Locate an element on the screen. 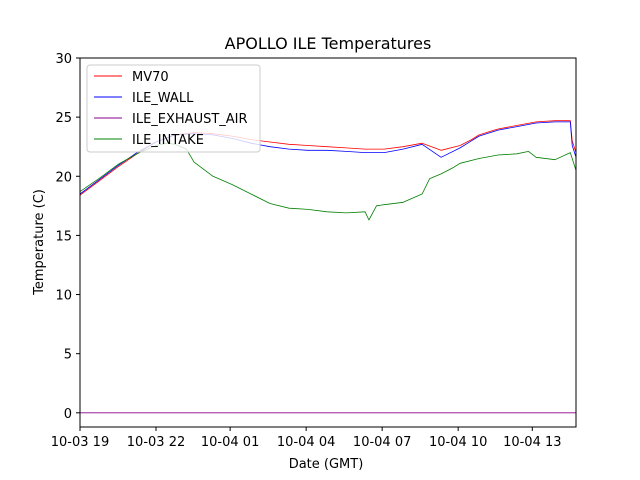 This screenshot has height=480, width=640. x-tick-label: 10-04 10 is located at coordinates (458, 442).